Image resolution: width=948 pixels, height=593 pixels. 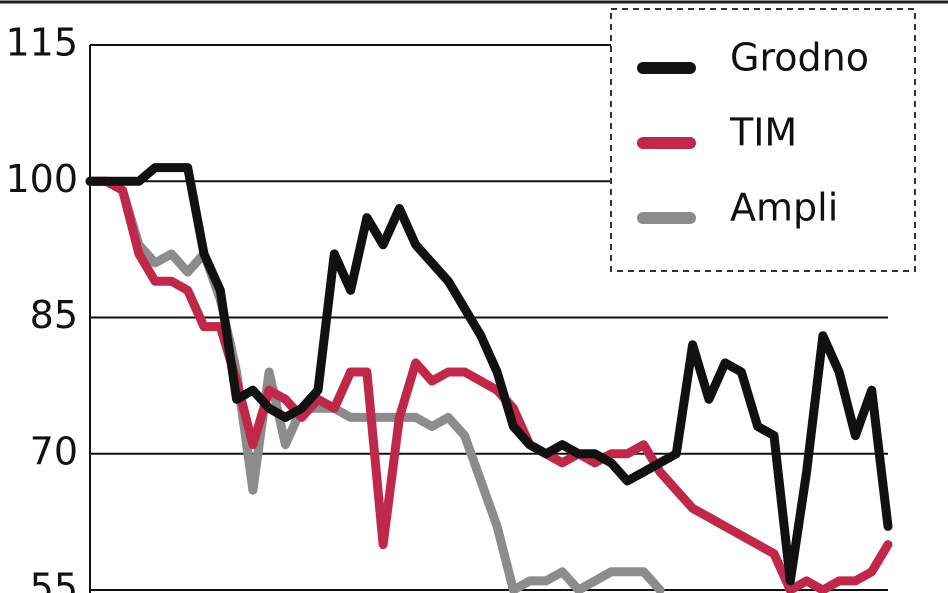 I want to click on y-tick-label: 100, so click(x=41, y=179).